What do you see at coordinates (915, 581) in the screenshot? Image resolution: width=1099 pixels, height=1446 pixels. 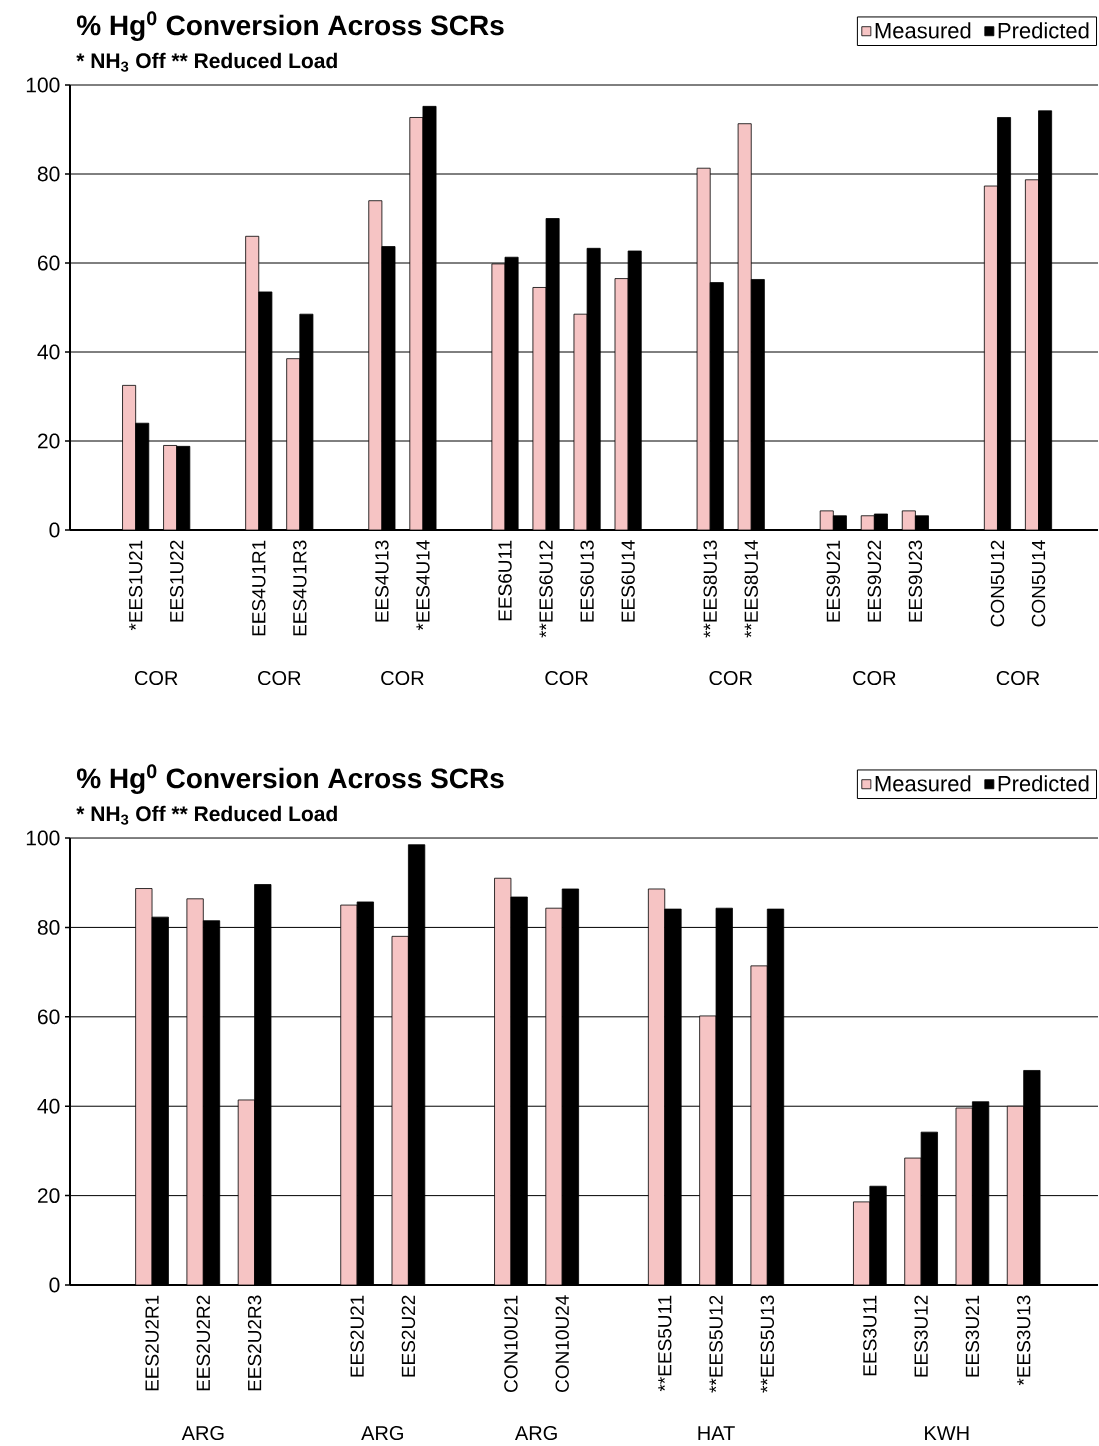 I see `x-tick-label: EES9U23` at bounding box center [915, 581].